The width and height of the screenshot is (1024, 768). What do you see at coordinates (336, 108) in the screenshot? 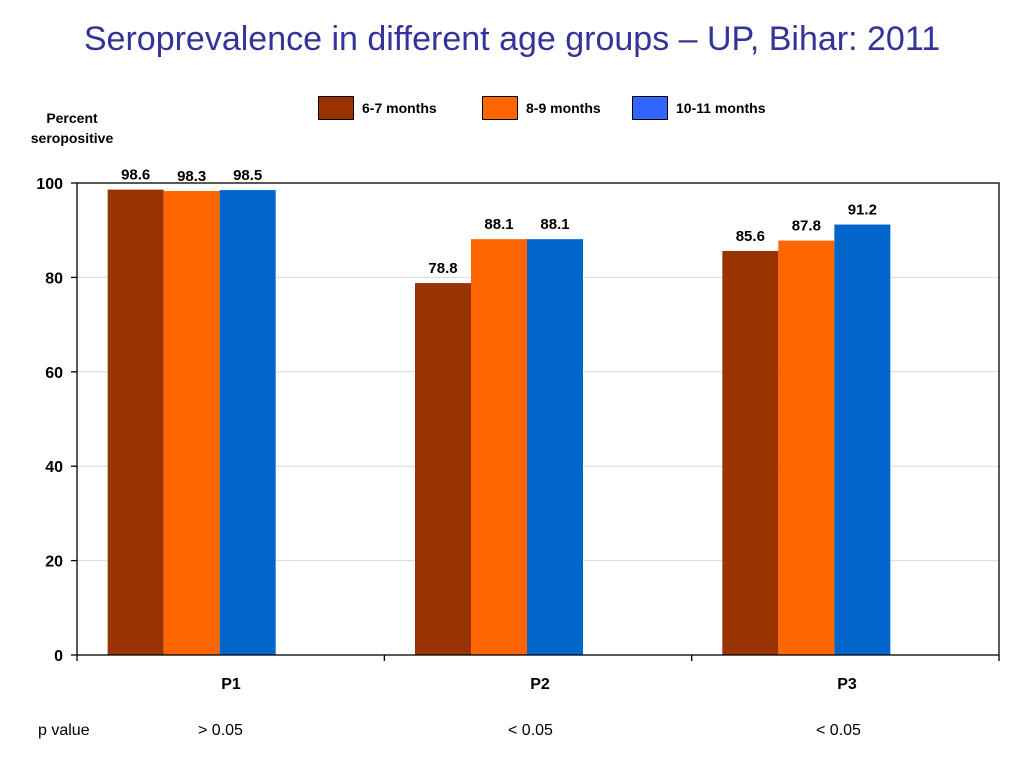
I see `legend-swatch-6-7-months` at bounding box center [336, 108].